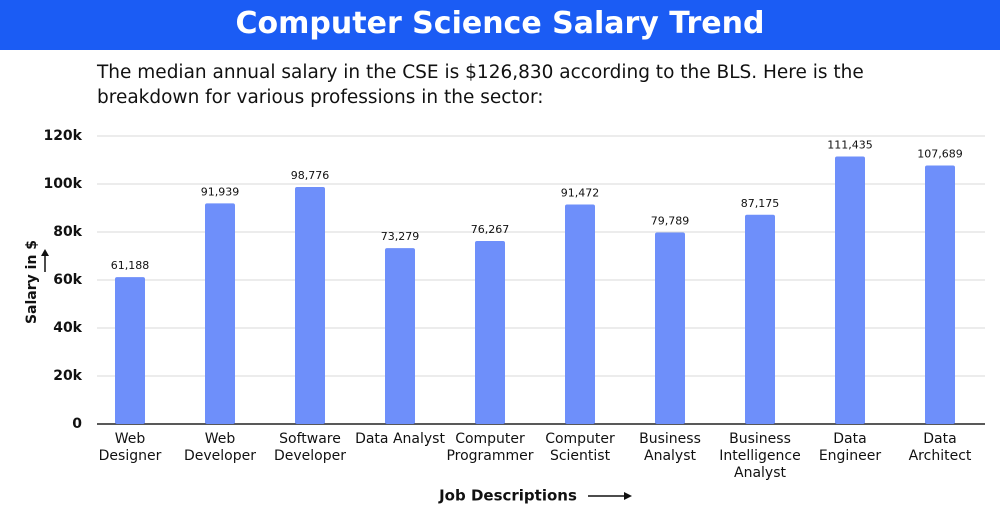 Image resolution: width=1000 pixels, height=519 pixels. What do you see at coordinates (45, 252) in the screenshot?
I see `y-arrow-head` at bounding box center [45, 252].